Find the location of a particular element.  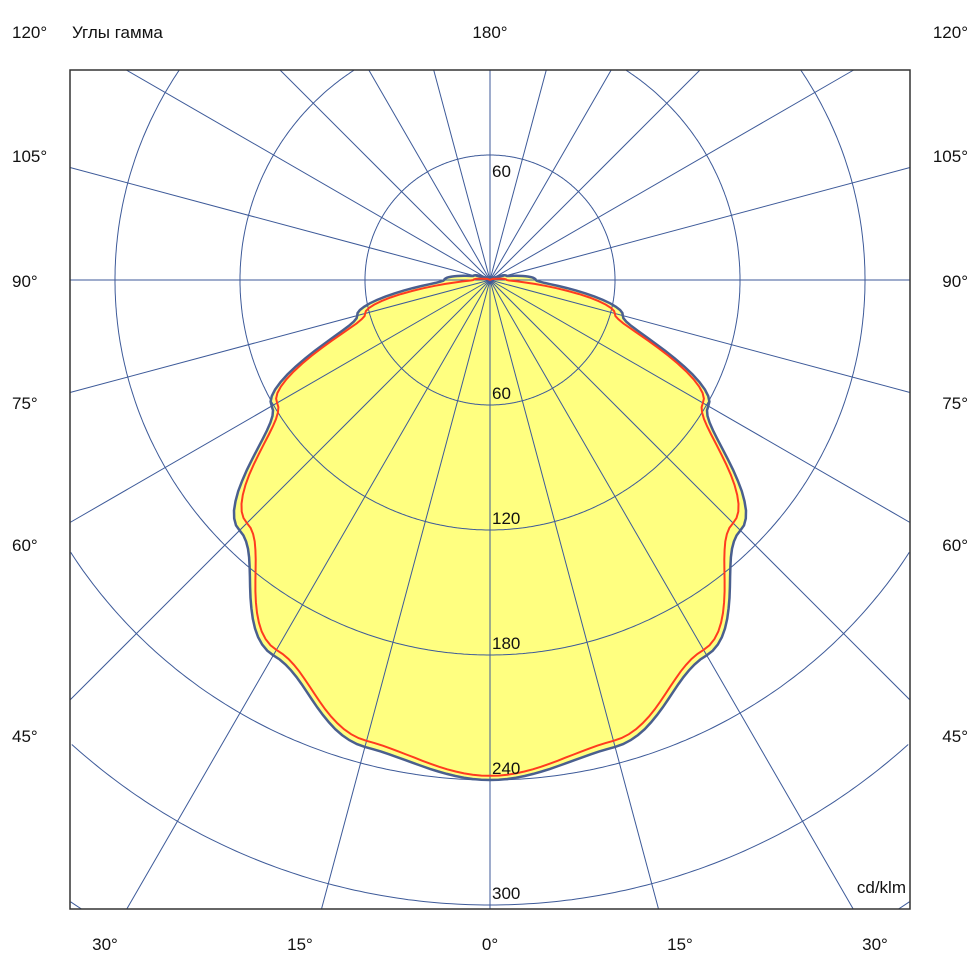

angle-label-right: 90° is located at coordinates (955, 281).